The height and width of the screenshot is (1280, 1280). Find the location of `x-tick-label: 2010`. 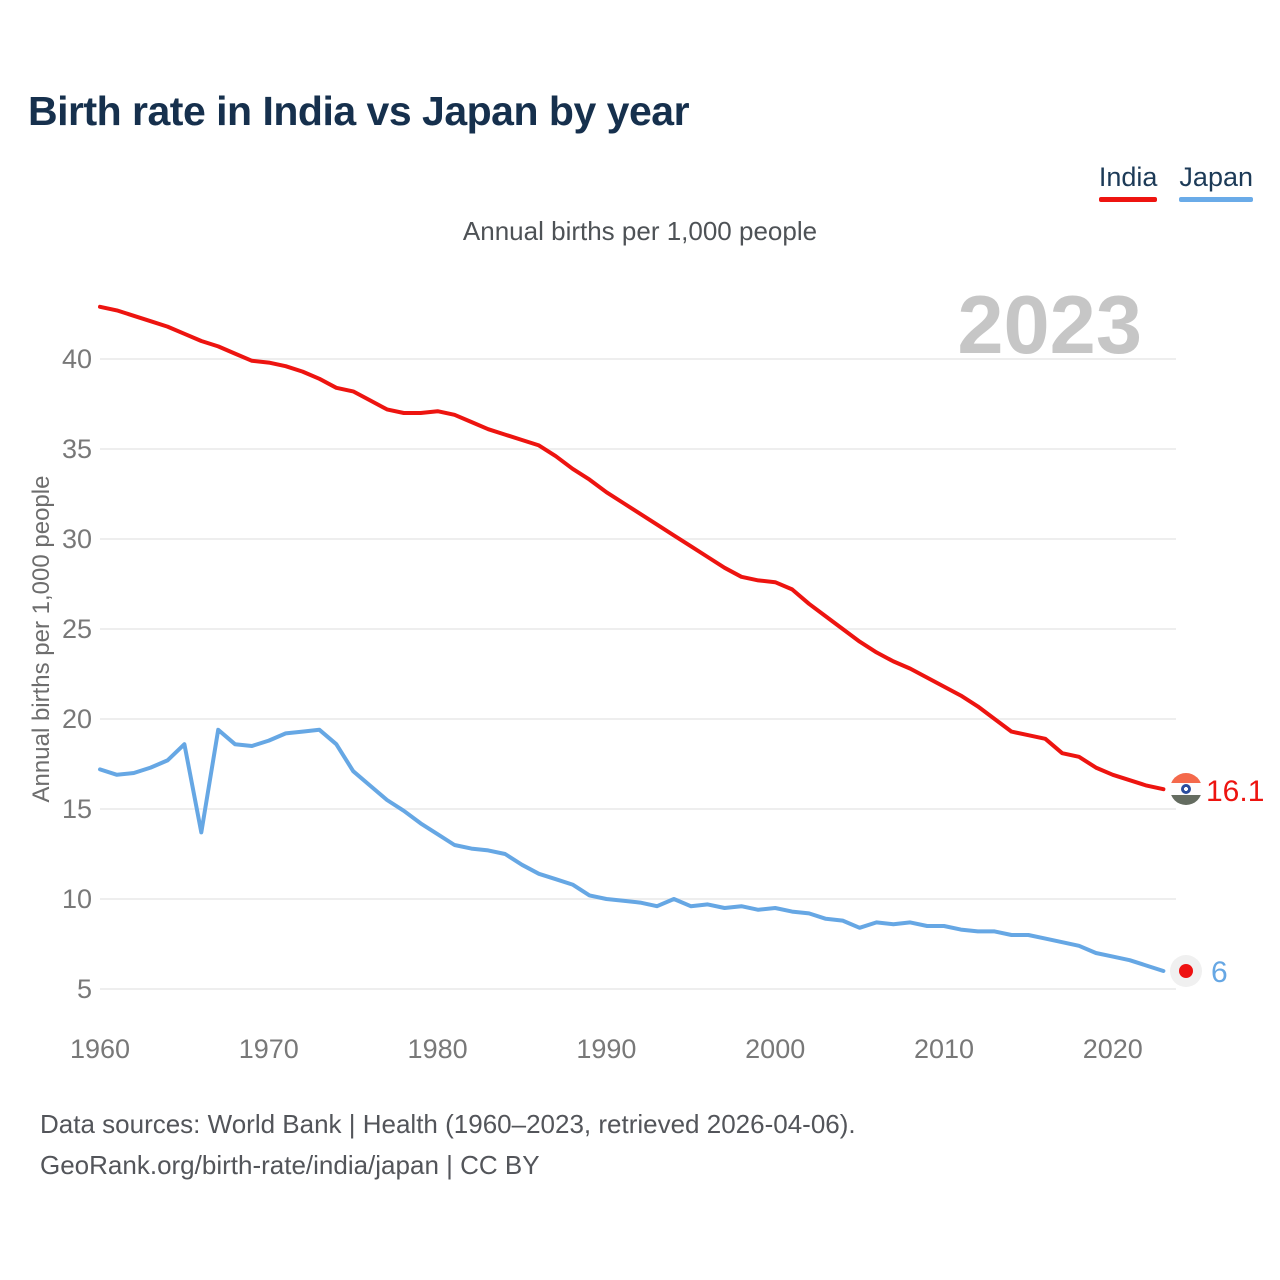

x-tick-label: 2010 is located at coordinates (944, 1049).